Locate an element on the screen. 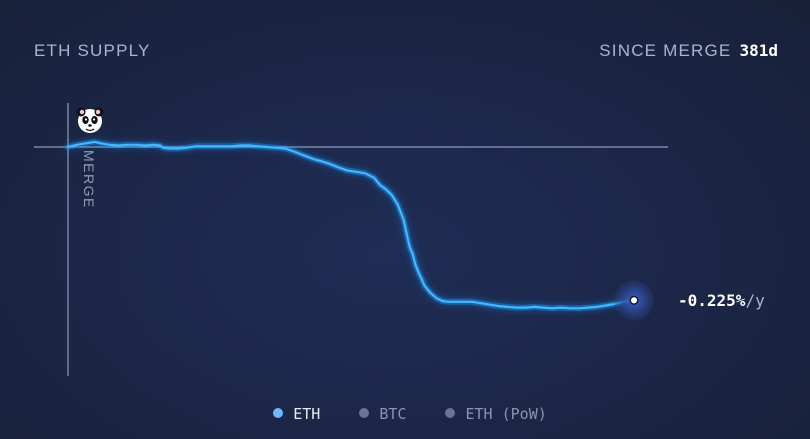 The image size is (810, 439). legend-item-eth-pow: ETH (PoW) is located at coordinates (496, 414).